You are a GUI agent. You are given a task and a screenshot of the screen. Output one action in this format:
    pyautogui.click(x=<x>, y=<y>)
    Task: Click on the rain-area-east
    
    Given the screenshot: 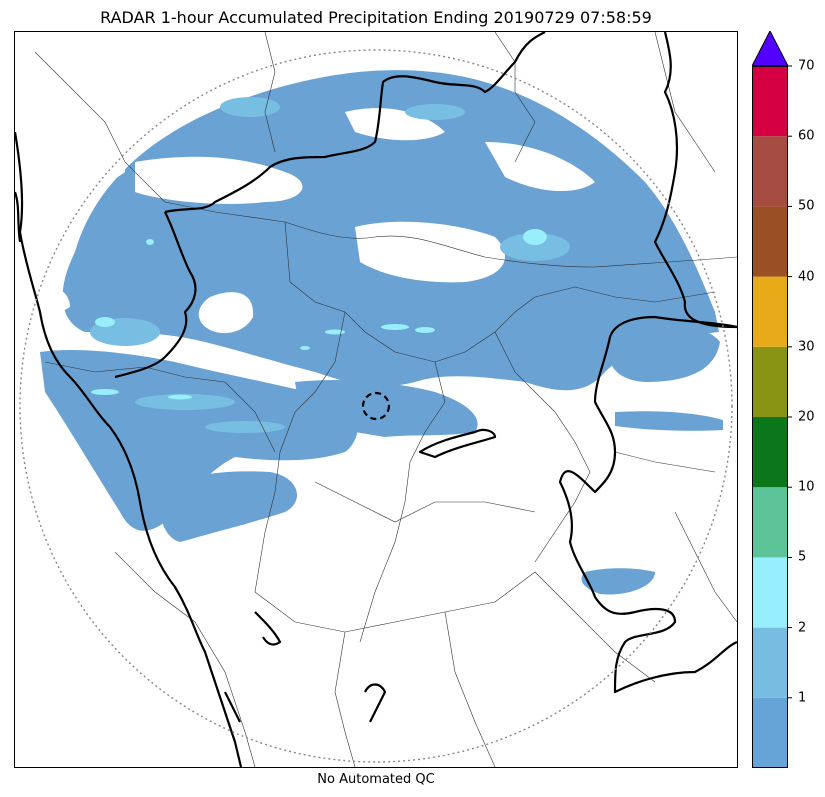 What is the action you would take?
    pyautogui.click(x=664, y=353)
    